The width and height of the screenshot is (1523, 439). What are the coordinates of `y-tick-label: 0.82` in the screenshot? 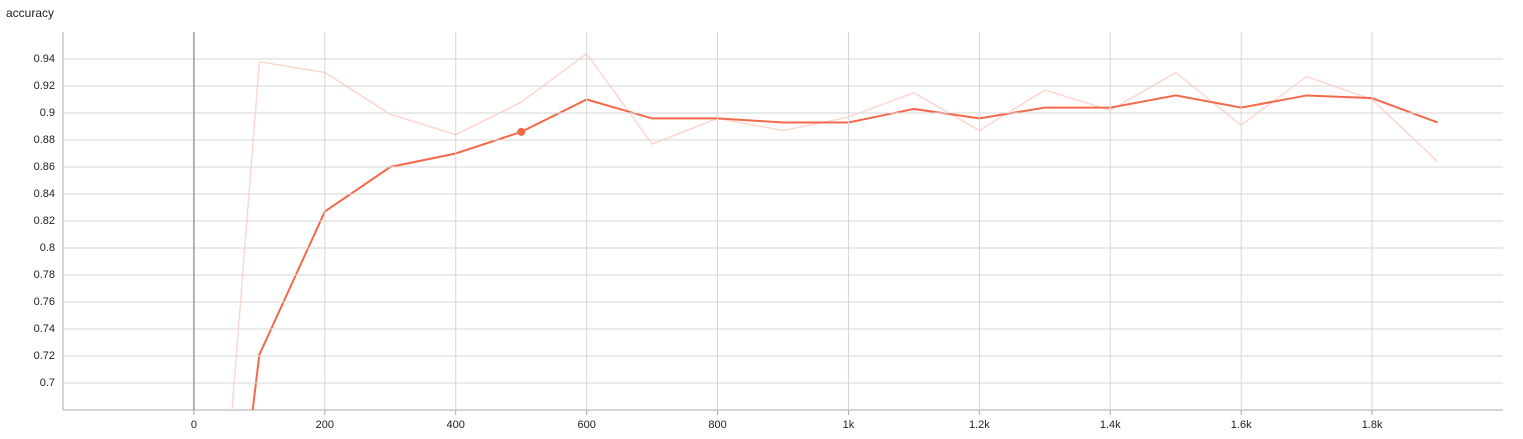 It's located at (44, 221).